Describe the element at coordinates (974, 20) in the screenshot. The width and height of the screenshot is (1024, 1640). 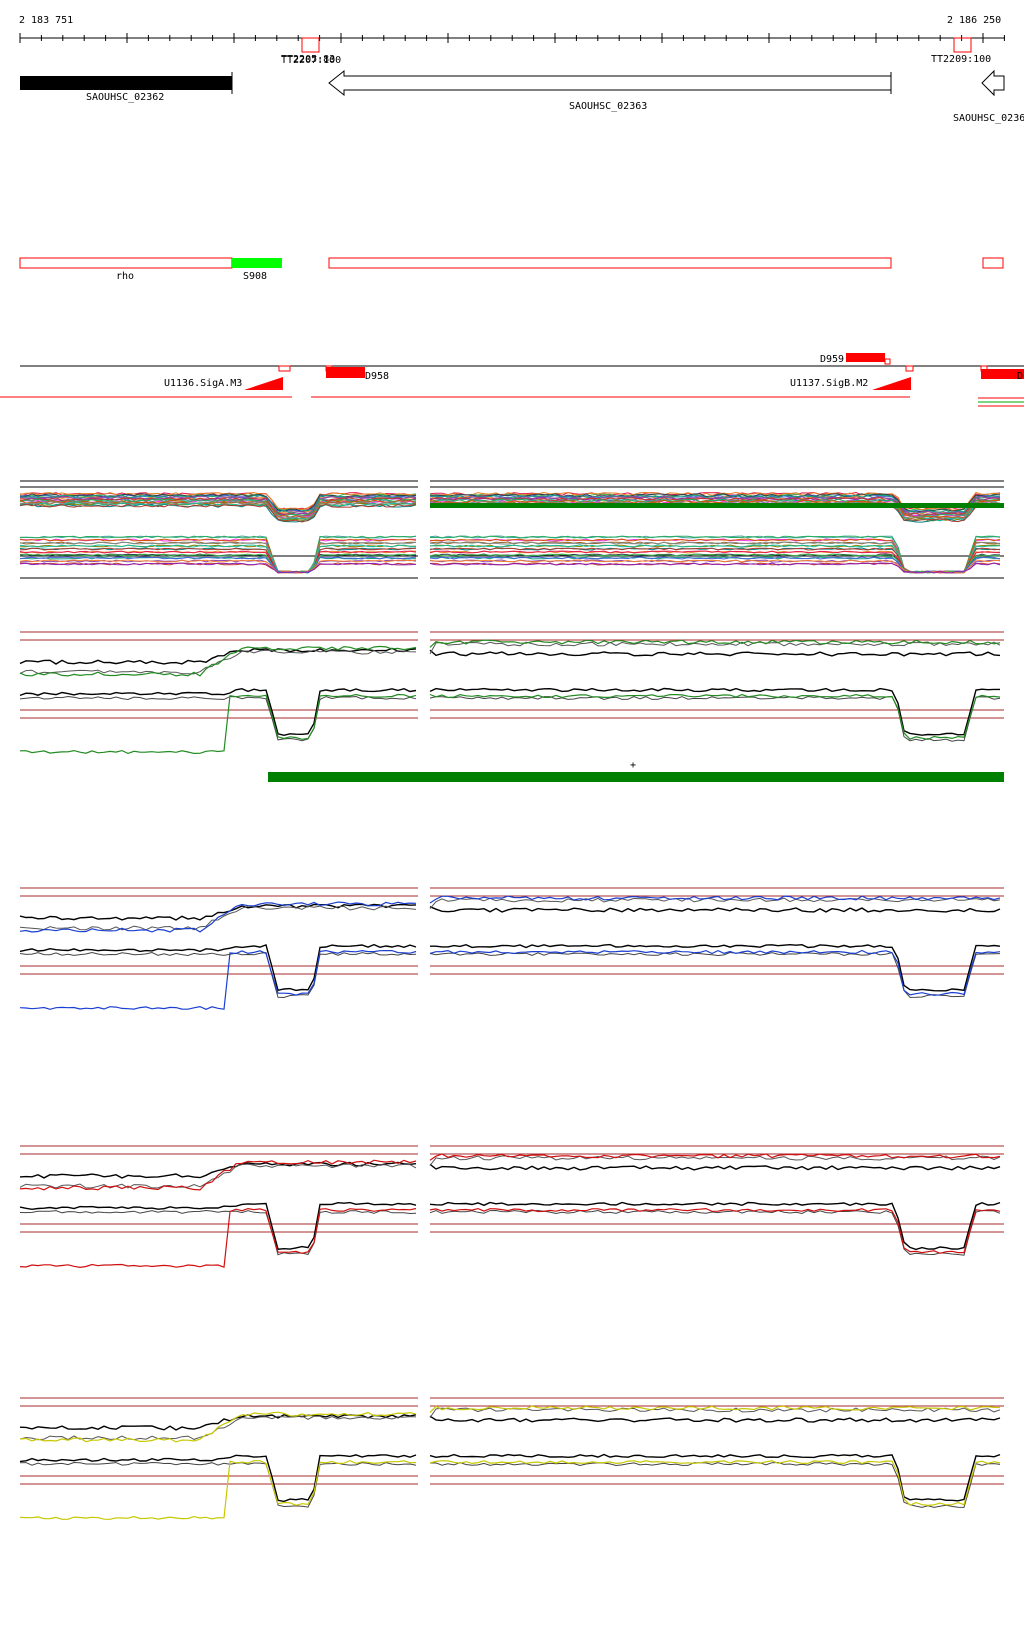
I see `ruler-end-label: 2 186 250` at that location.